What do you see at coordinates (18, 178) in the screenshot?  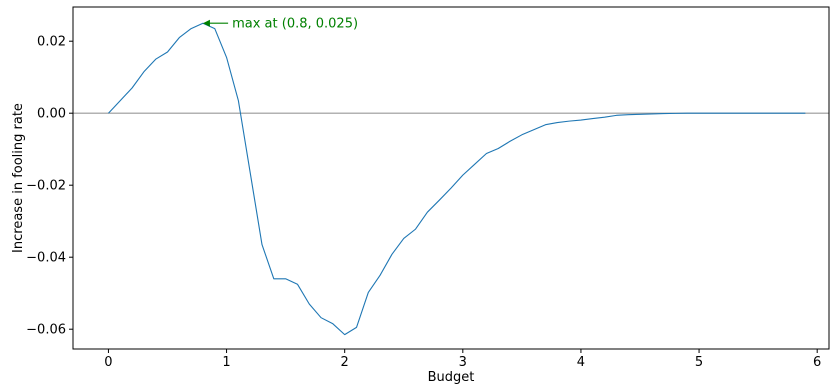 I see `y-axis-label: Increase in fooling rate` at bounding box center [18, 178].